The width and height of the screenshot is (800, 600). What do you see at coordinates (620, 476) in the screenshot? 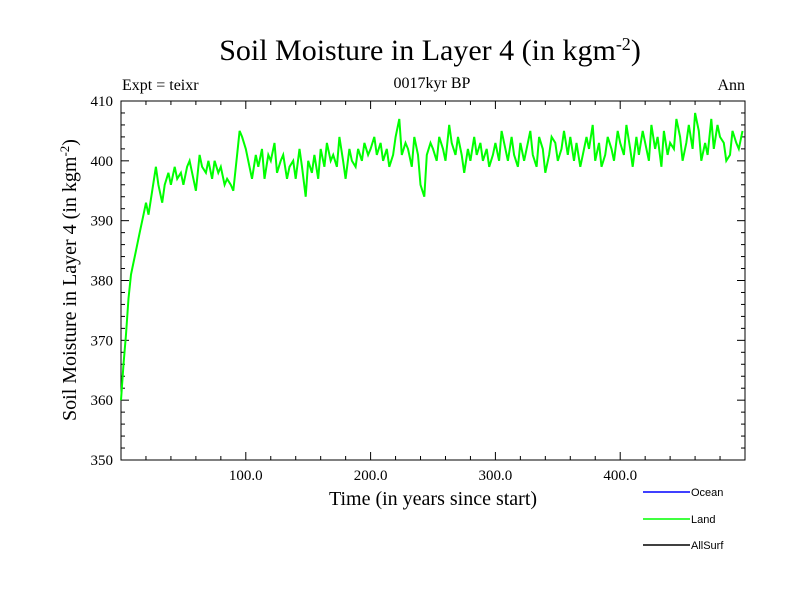
I see `x-tick-label: 400.0` at bounding box center [620, 476].